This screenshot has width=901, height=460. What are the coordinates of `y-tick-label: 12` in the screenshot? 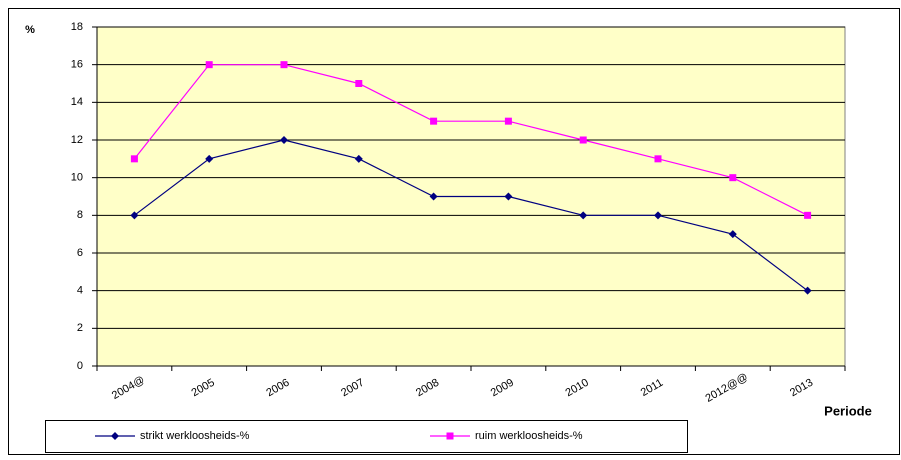 It's located at (77, 140).